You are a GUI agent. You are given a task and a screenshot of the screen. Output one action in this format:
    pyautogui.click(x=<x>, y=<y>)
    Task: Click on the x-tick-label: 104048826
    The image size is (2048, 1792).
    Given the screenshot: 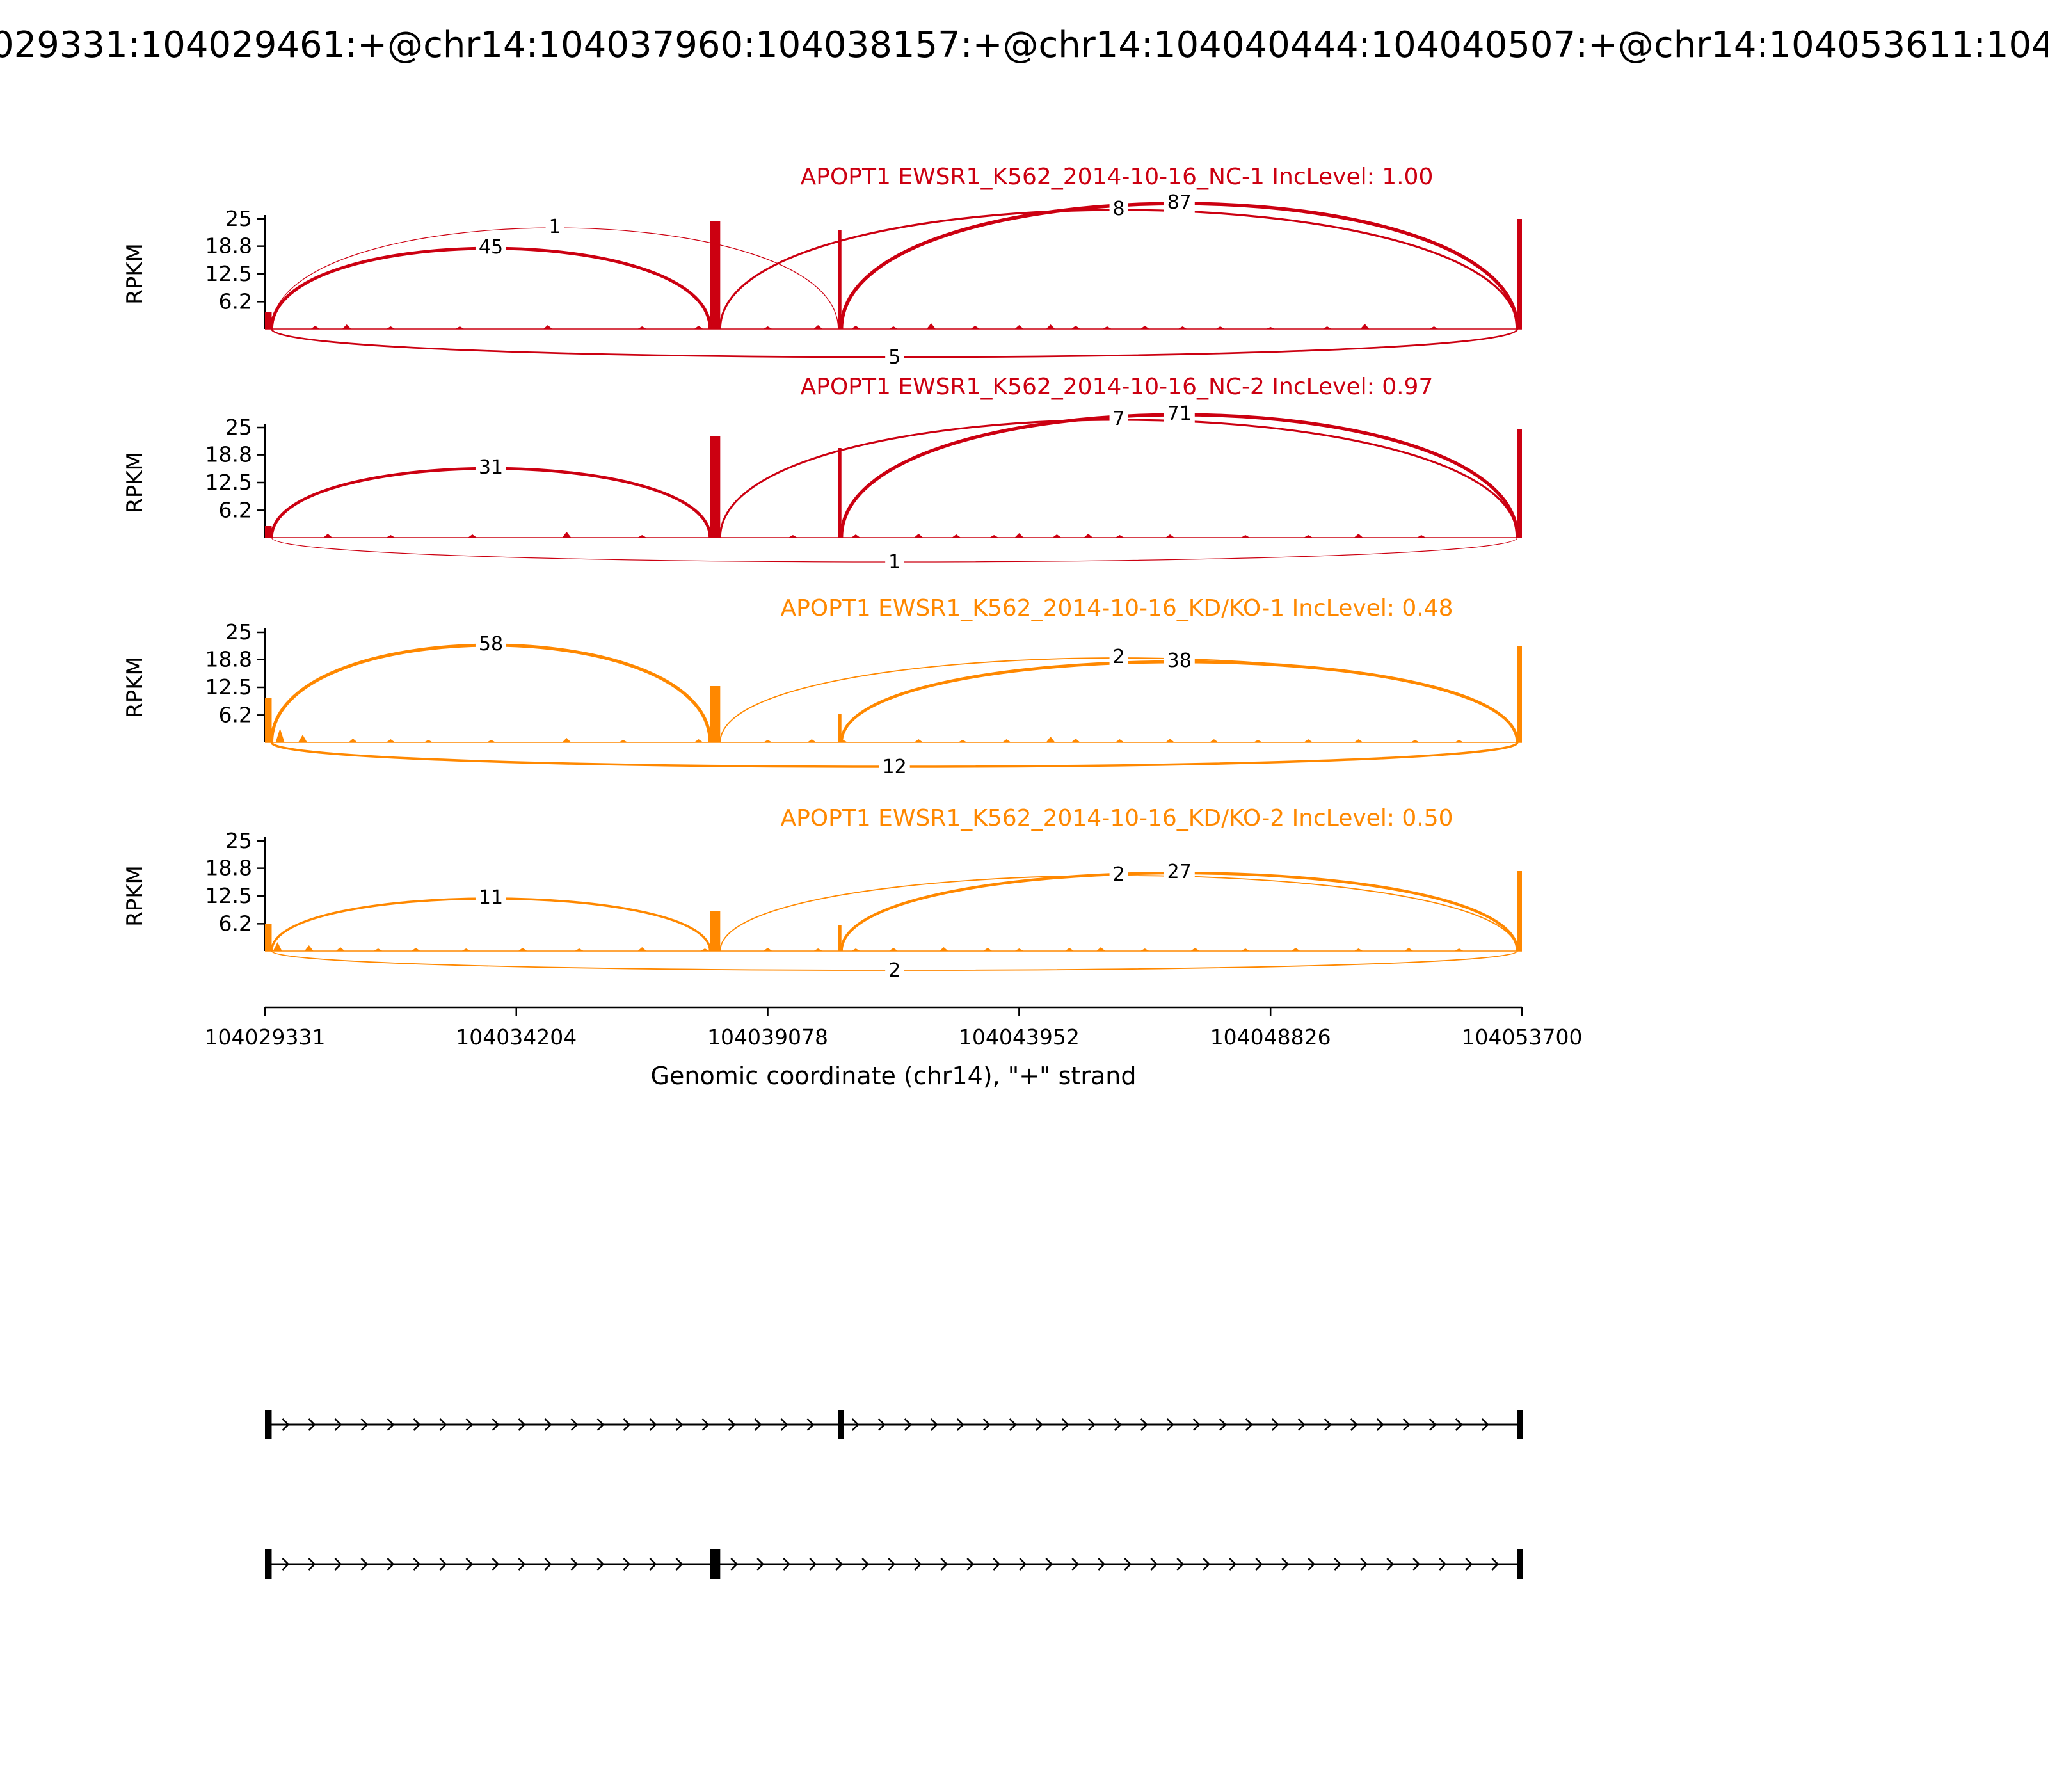 What is the action you would take?
    pyautogui.click(x=1270, y=1037)
    